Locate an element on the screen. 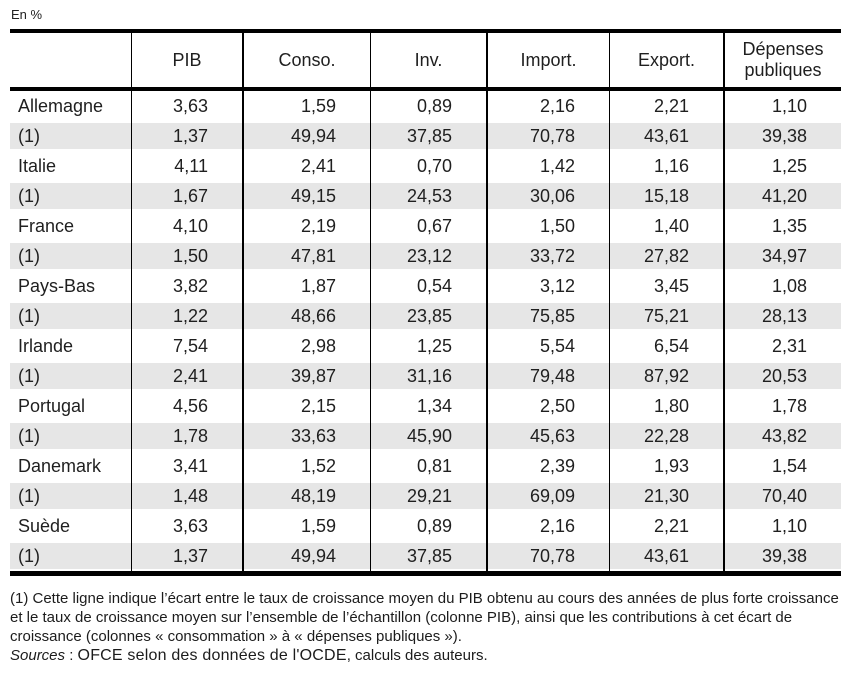  value-cell: 2,19 is located at coordinates (306, 226).